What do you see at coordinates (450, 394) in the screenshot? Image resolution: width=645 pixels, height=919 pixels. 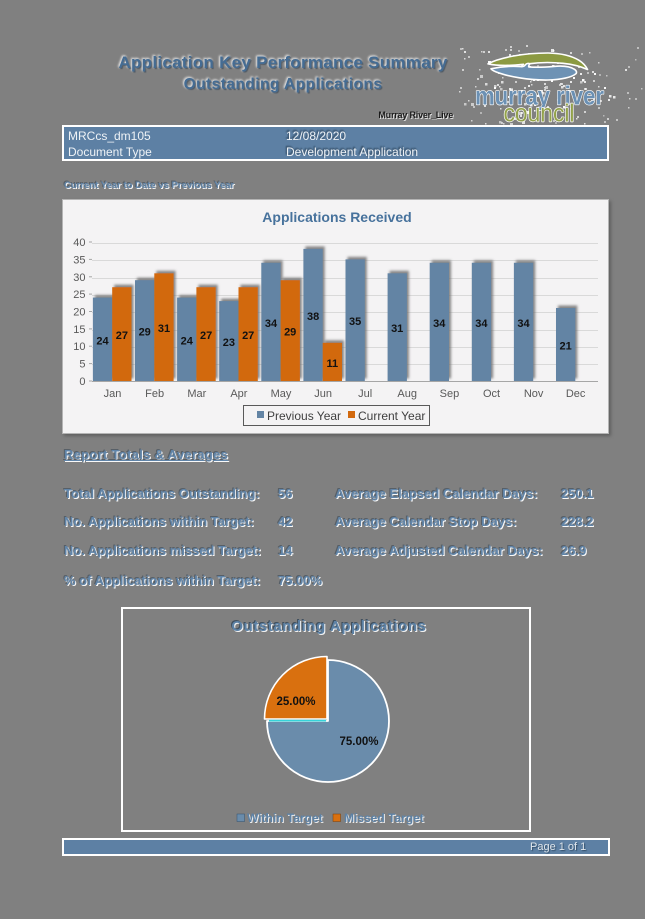 I see `svg-text: Sep` at bounding box center [450, 394].